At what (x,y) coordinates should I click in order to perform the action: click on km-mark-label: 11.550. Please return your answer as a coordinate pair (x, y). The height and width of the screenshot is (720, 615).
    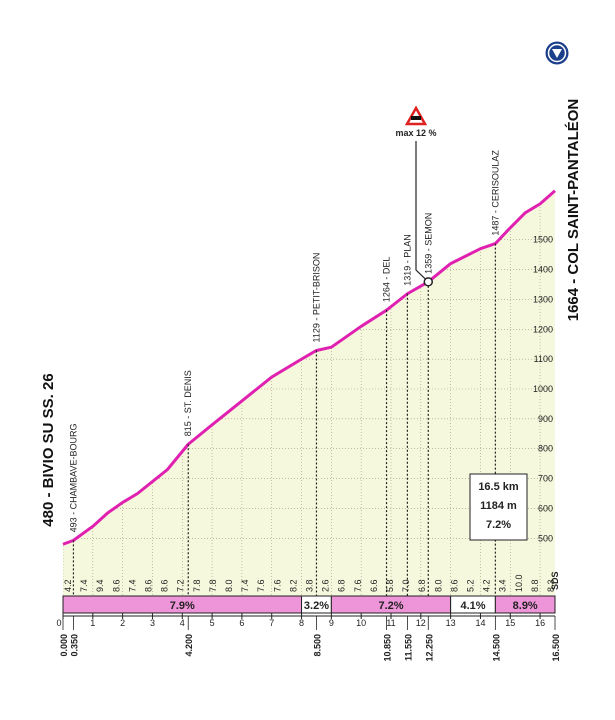
    Looking at the image, I should click on (408, 647).